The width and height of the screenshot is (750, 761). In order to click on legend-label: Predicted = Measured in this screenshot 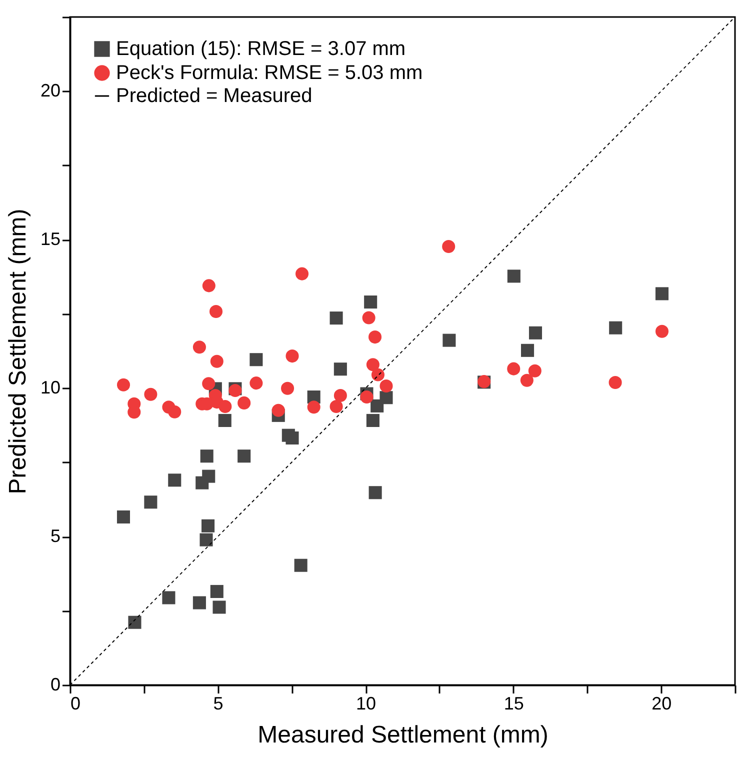, I will do `click(214, 96)`.